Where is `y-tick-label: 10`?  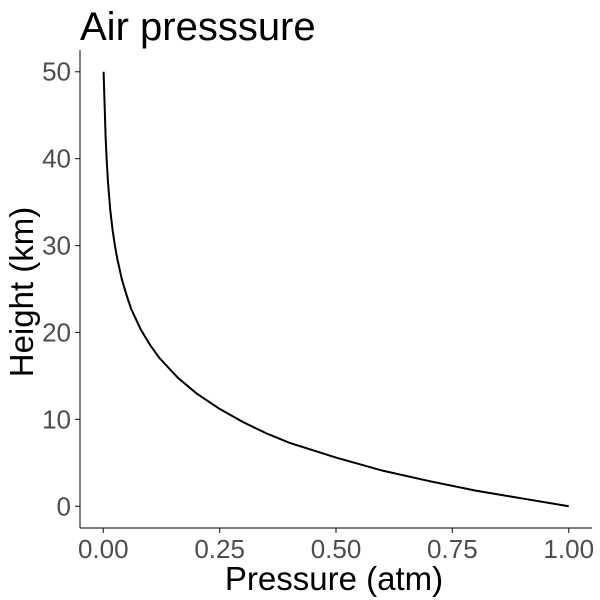 y-tick-label: 10 is located at coordinates (56, 419).